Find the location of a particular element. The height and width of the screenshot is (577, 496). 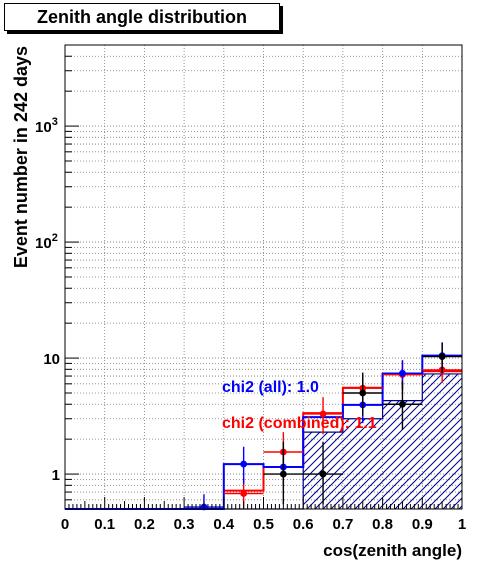

x-tick-label: 0 is located at coordinates (65, 524).